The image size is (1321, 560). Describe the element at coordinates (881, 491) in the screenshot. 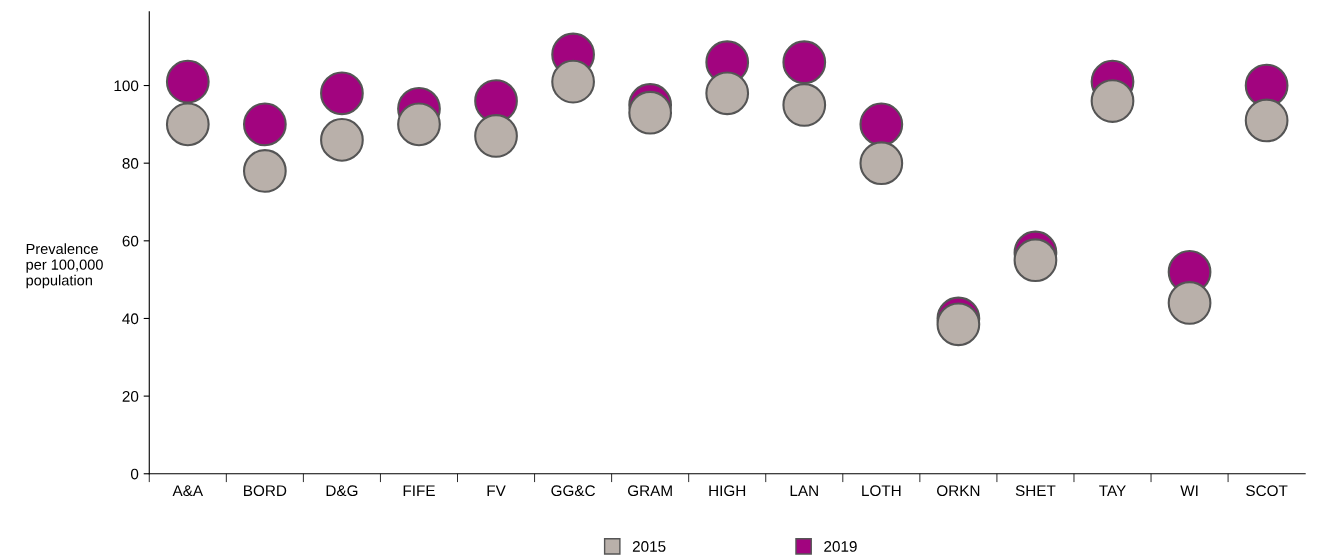

I see `x-tick-label: LOTH` at that location.